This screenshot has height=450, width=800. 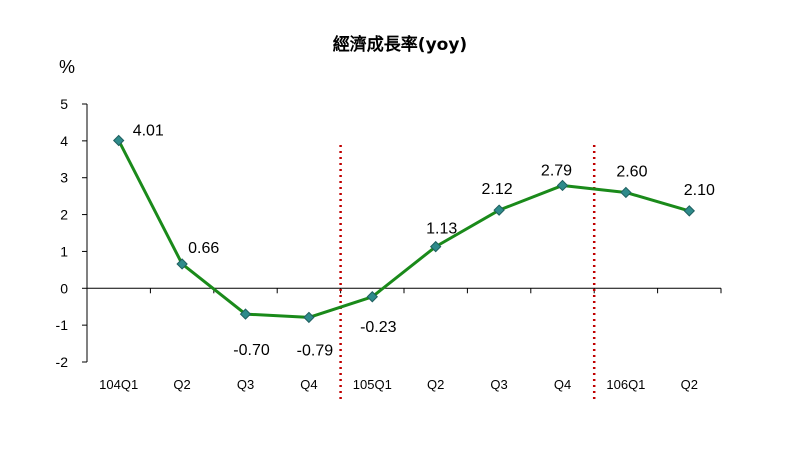 What do you see at coordinates (118, 384) in the screenshot?
I see `x-tick-label: 104Q1` at bounding box center [118, 384].